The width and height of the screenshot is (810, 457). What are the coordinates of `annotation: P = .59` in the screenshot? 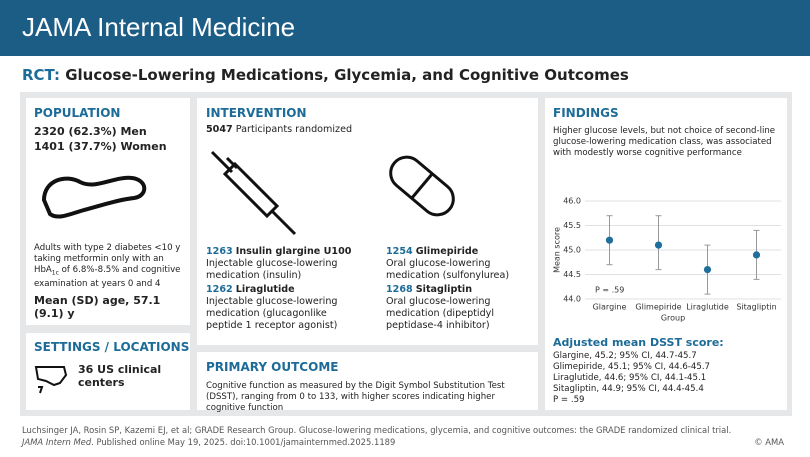 It's located at (609, 290).